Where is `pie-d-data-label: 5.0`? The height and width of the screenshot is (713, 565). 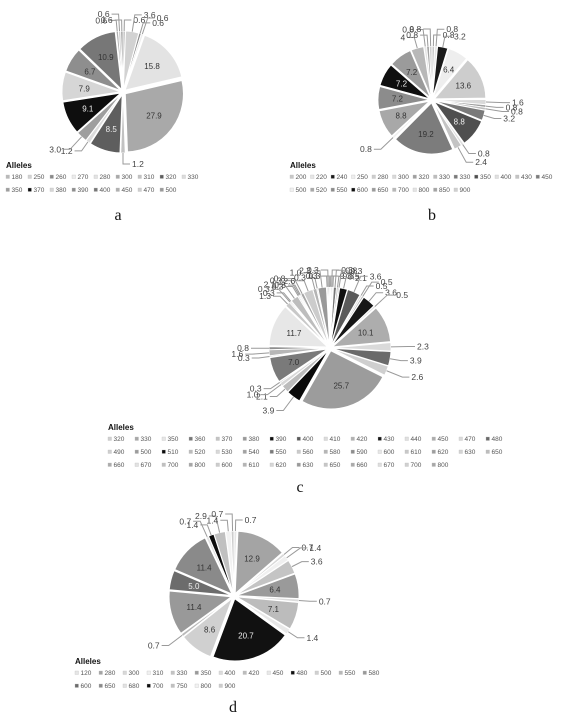 pie-d-data-label: 5.0 is located at coordinates (194, 586).